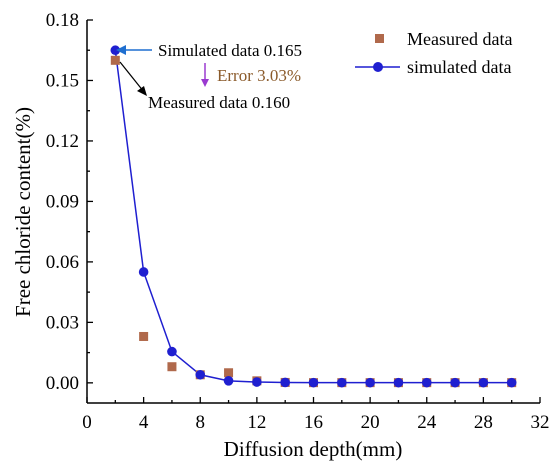  I want to click on x-tick-label: 0, so click(87, 422).